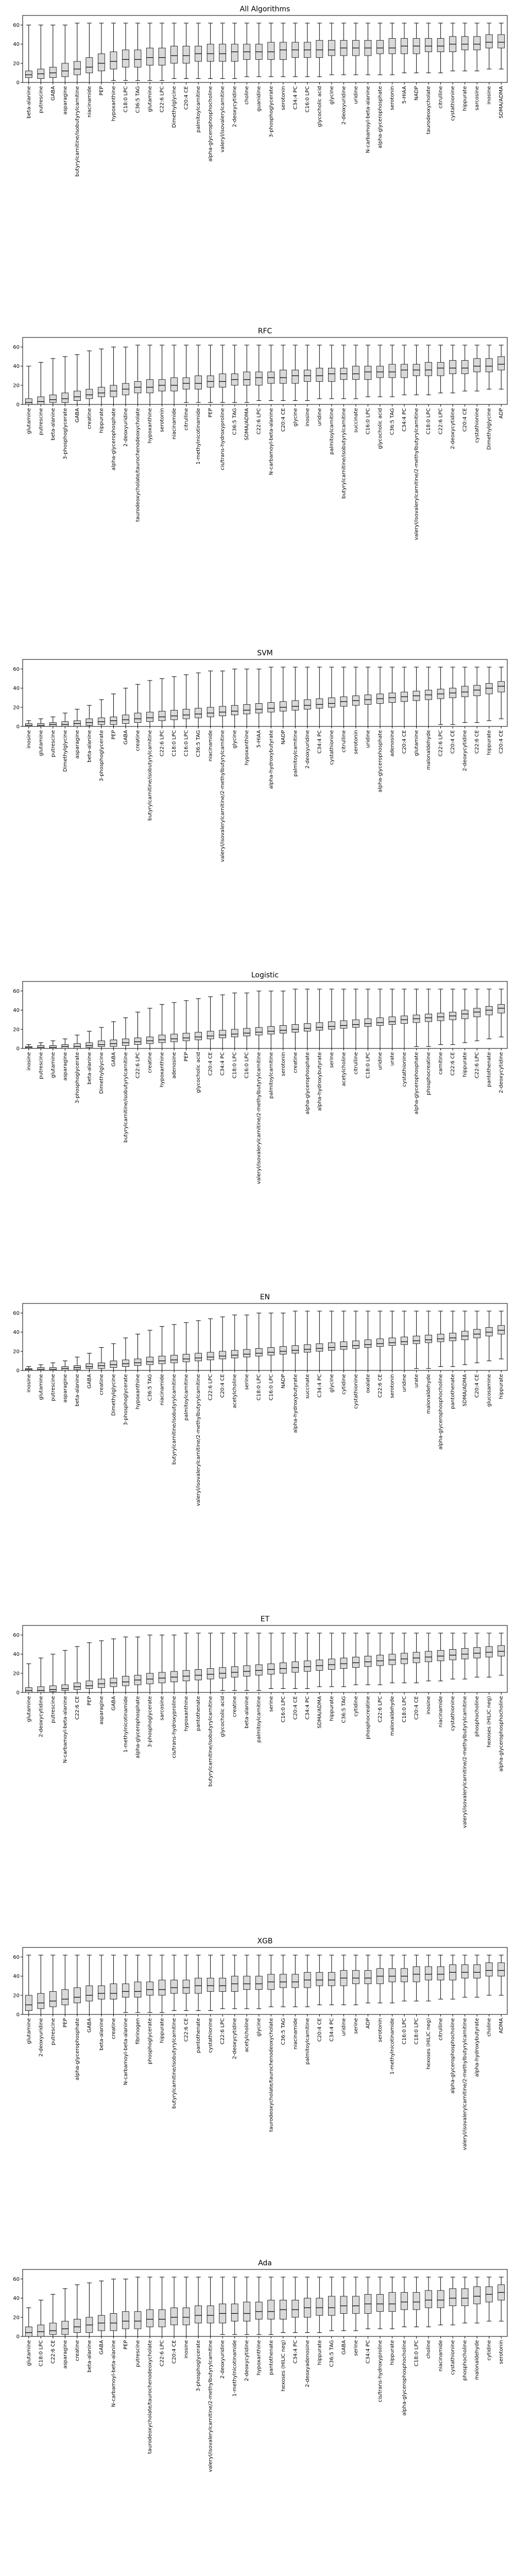 This screenshot has width=515, height=2576. What do you see at coordinates (429, 2318) in the screenshot?
I see `box-33: choline` at bounding box center [429, 2318].